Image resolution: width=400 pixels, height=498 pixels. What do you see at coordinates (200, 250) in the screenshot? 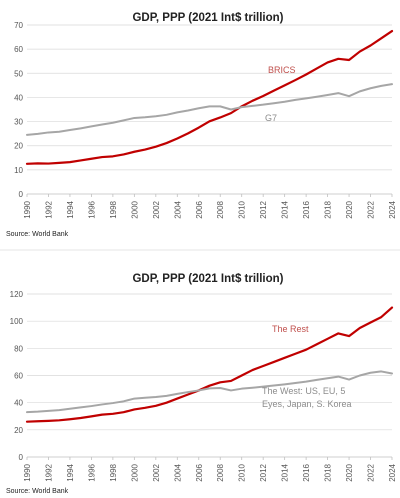
I see `chart-divider` at bounding box center [200, 250].